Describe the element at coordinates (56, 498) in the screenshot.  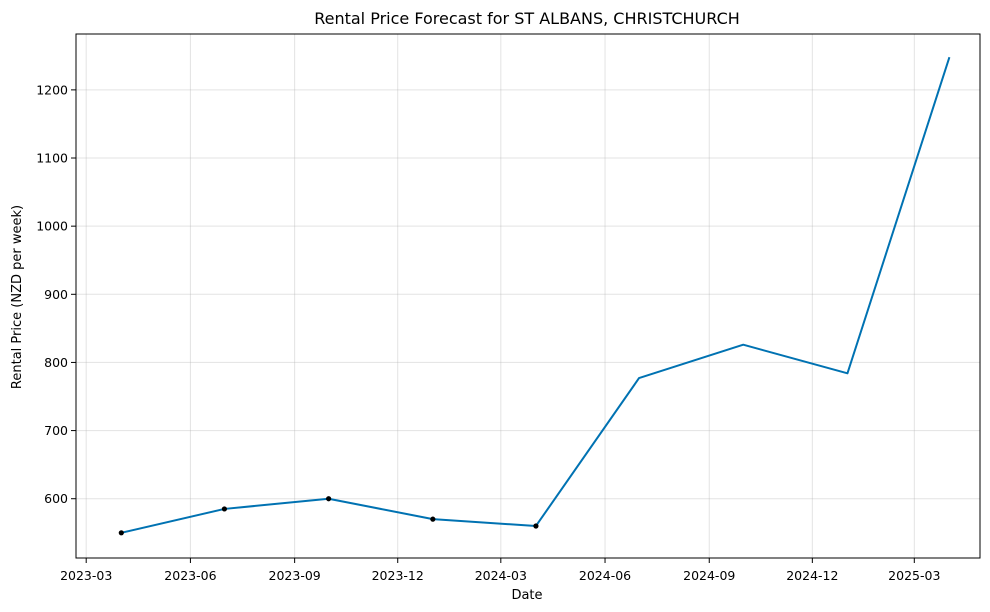
I see `y-tick-label: 600` at that location.